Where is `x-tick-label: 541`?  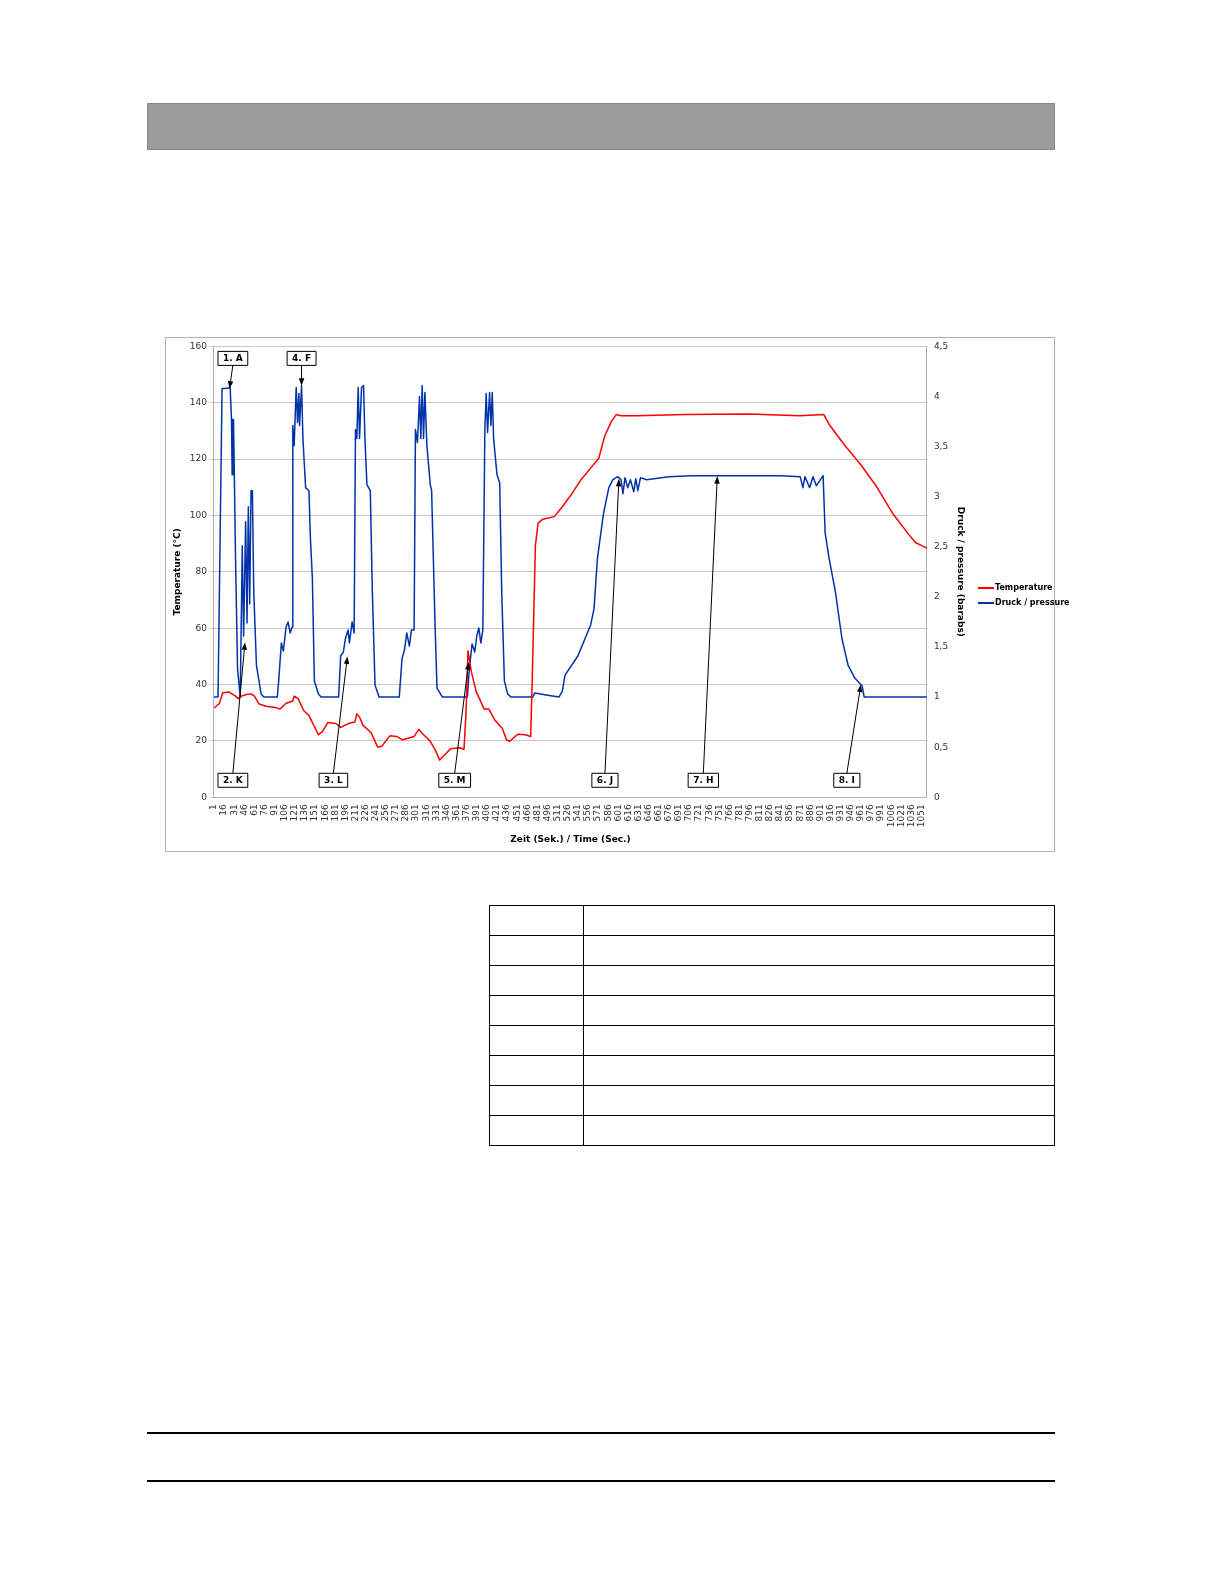
x-tick-label: 541 is located at coordinates (577, 813).